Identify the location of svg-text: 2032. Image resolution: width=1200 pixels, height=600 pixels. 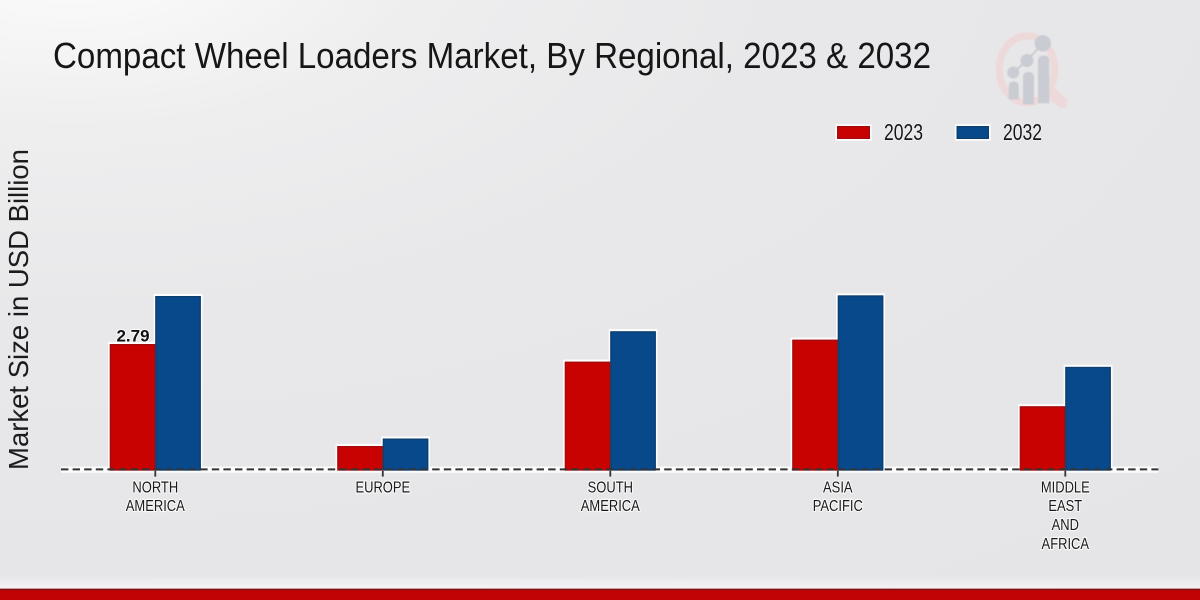
(1022, 132).